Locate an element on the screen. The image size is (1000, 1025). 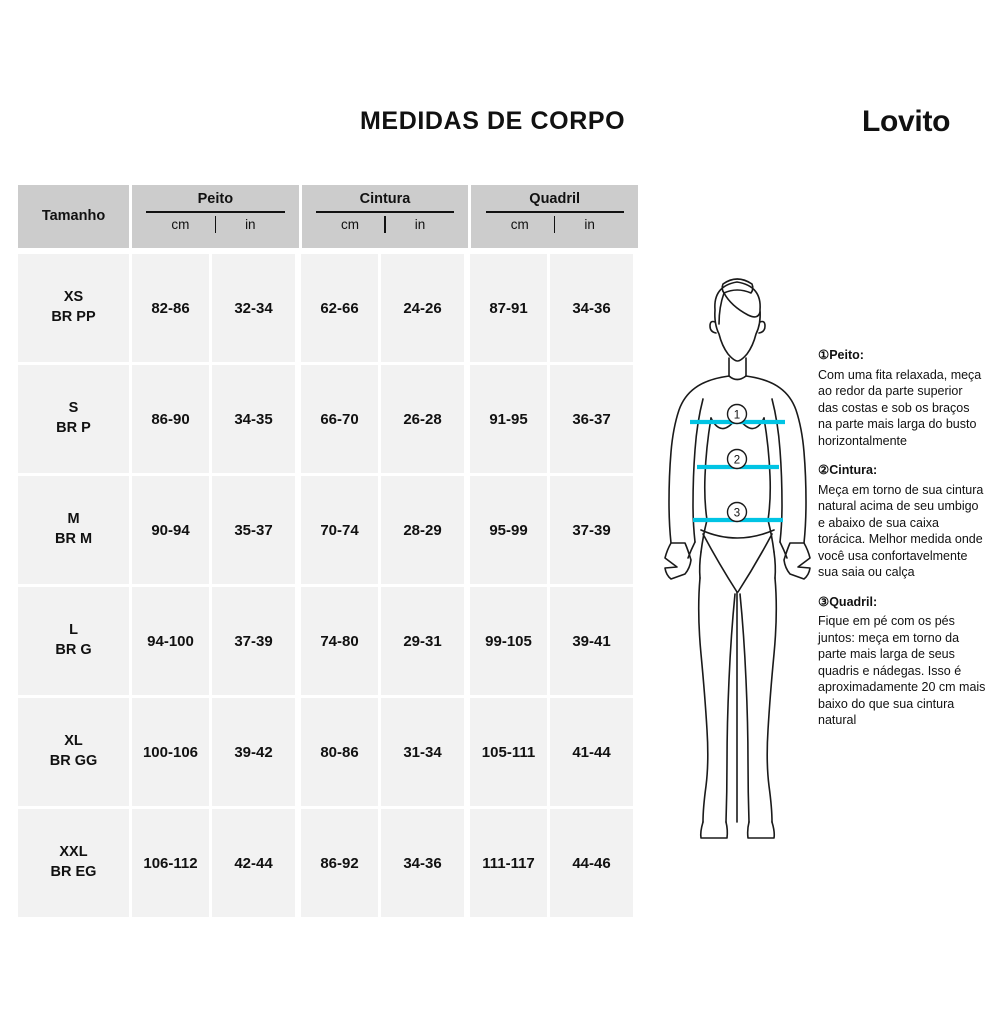
instruction-heading: ③Quadril: is located at coordinates (848, 601).